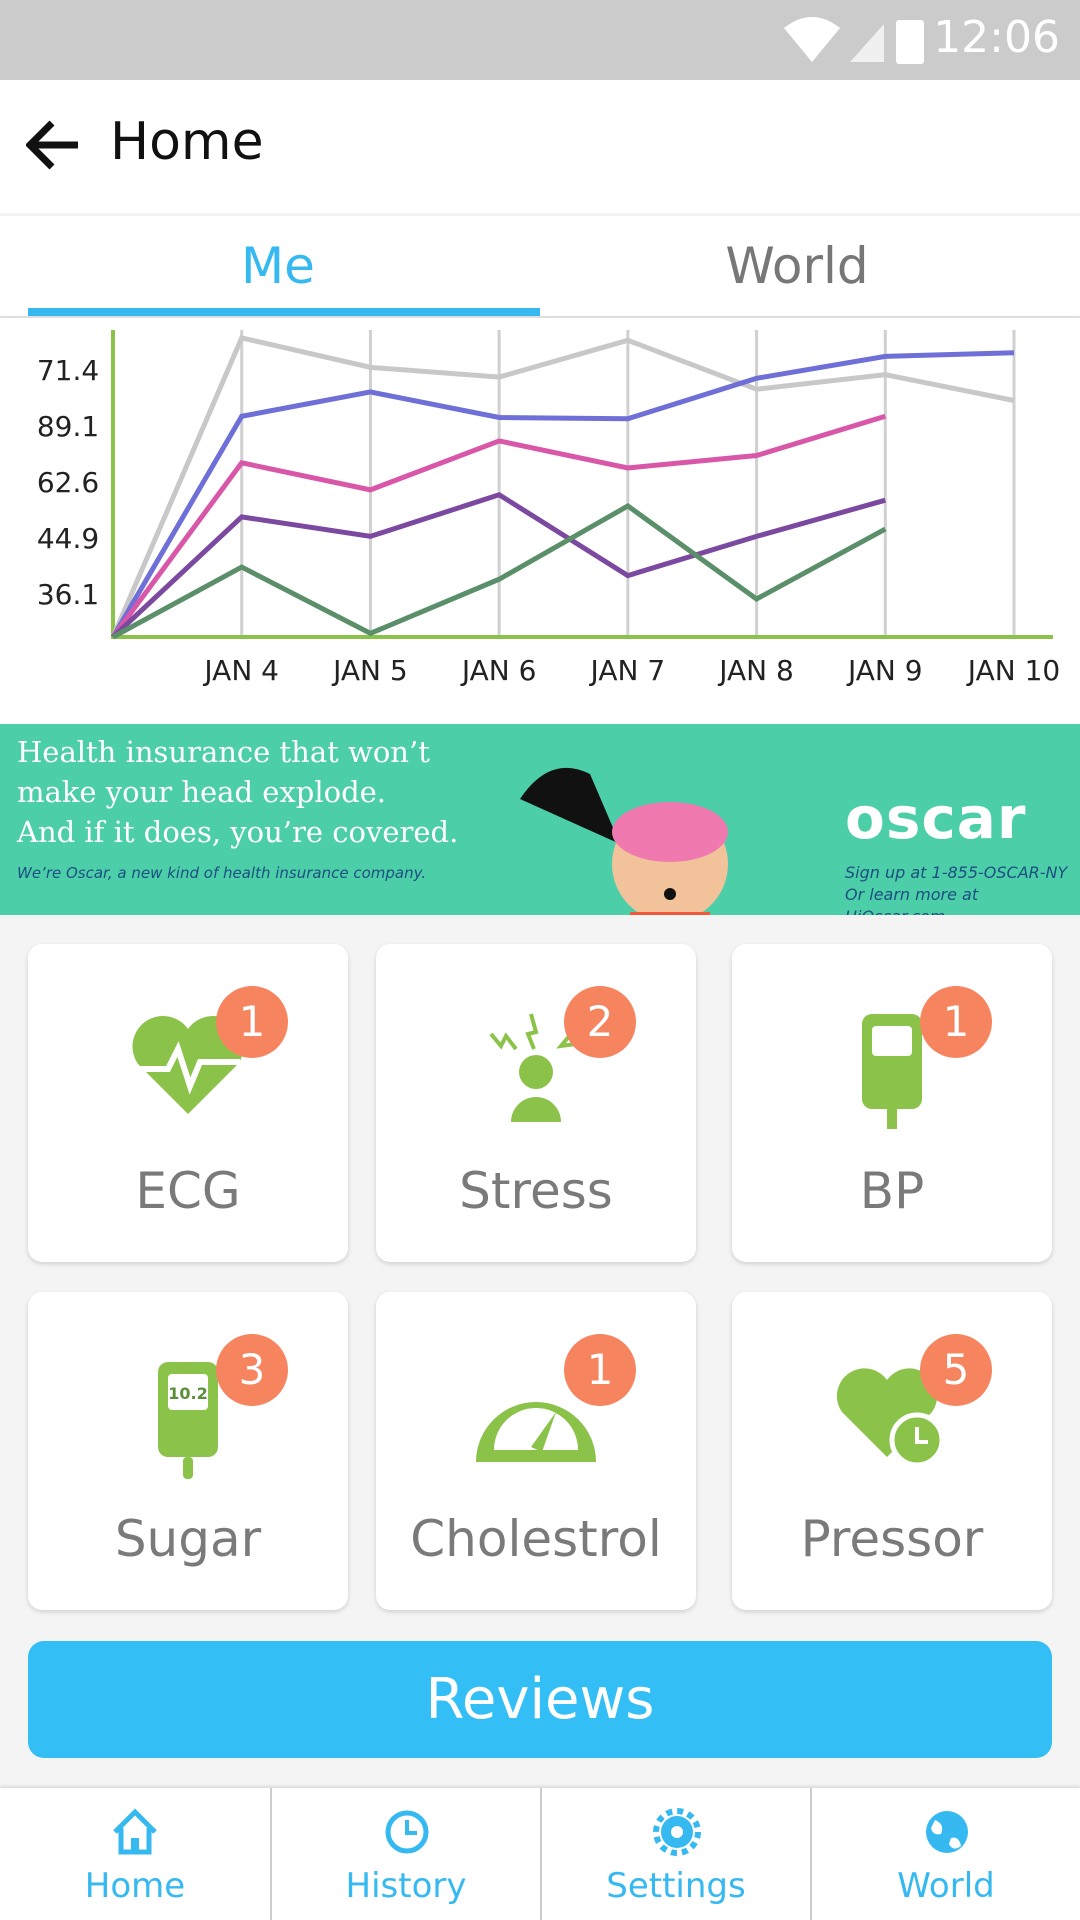 This screenshot has width=1080, height=1920. I want to click on y-tick-label: 62.6, so click(68, 482).